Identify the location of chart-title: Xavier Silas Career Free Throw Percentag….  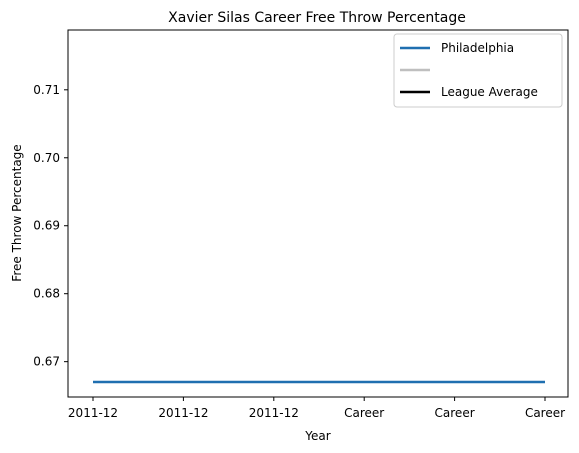
(317, 18).